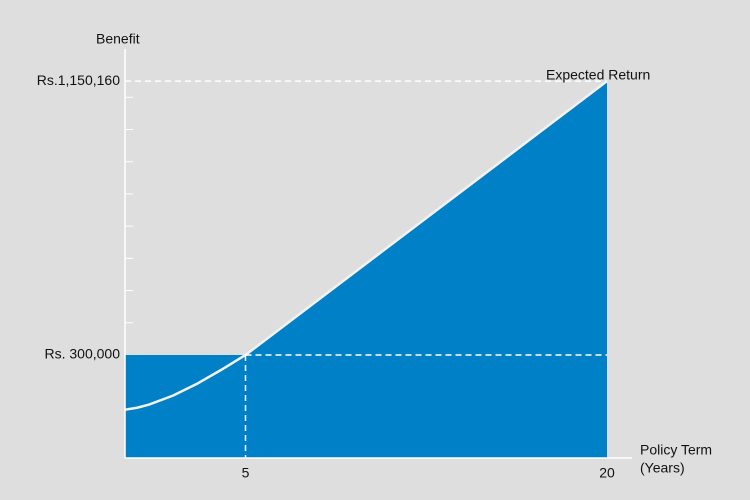 The image size is (750, 500). Describe the element at coordinates (78, 80) in the screenshot. I see `y-tick-label: Rs.1,150,160` at that location.